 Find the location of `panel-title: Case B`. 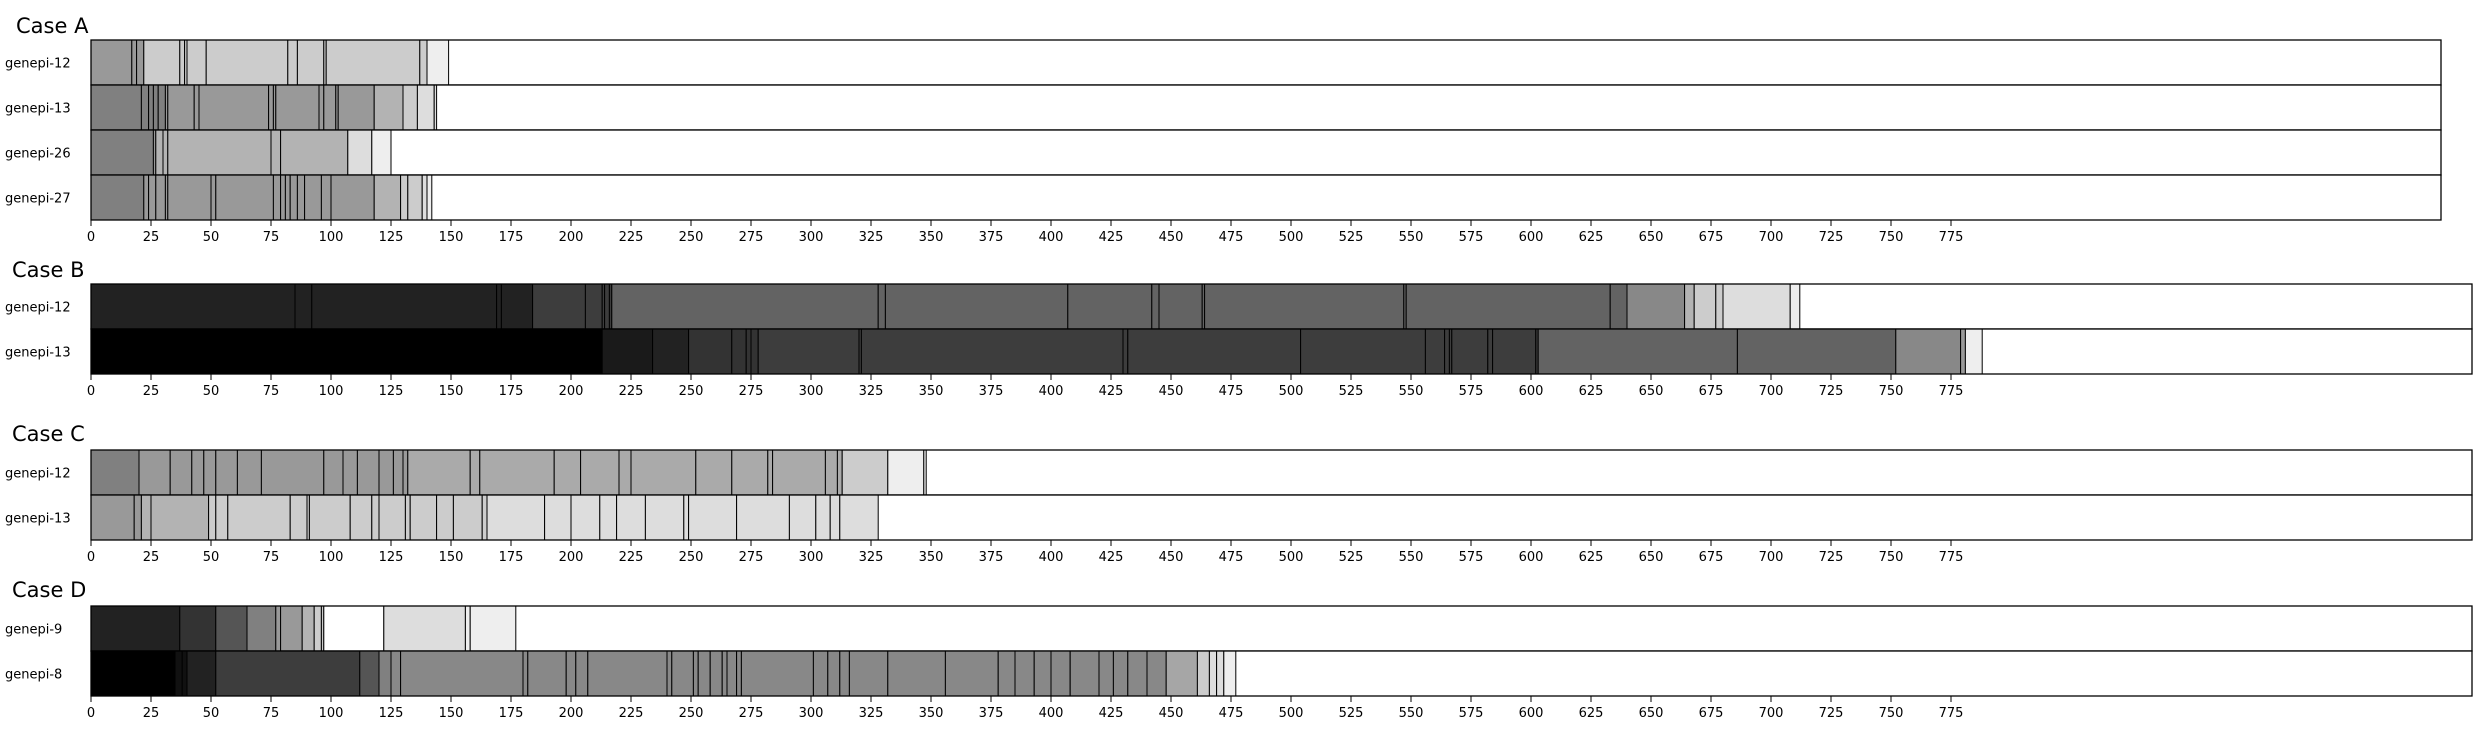

panel-title: Case B is located at coordinates (48, 270).